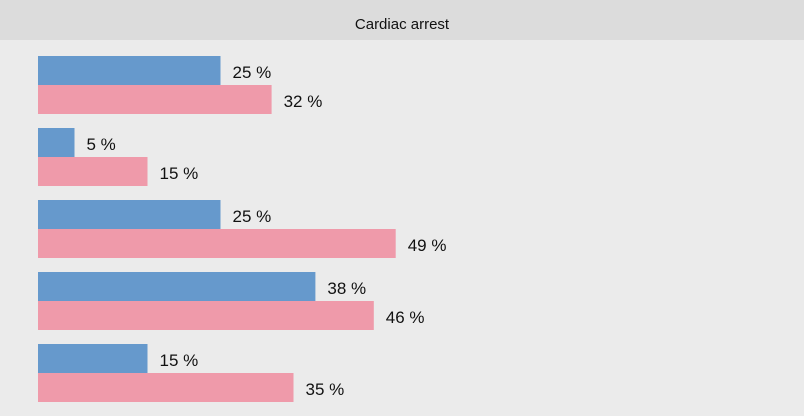 The width and height of the screenshot is (804, 416). Describe the element at coordinates (405, 317) in the screenshot. I see `value-label: 46 %` at that location.